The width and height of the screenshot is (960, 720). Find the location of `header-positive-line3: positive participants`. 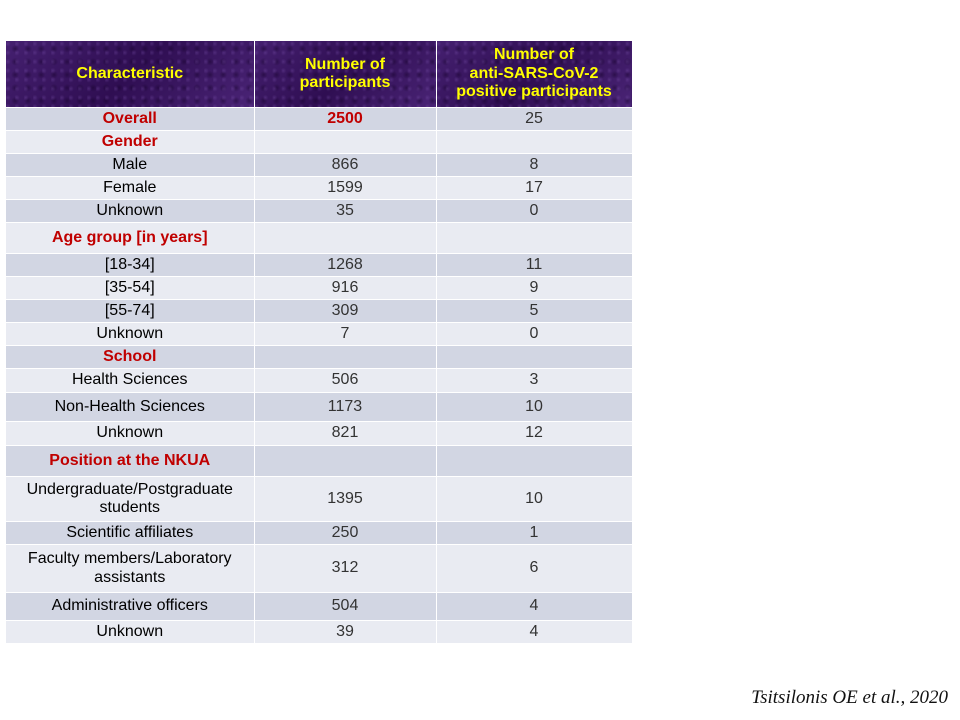

header-positive-line3: positive participants is located at coordinates (534, 92).